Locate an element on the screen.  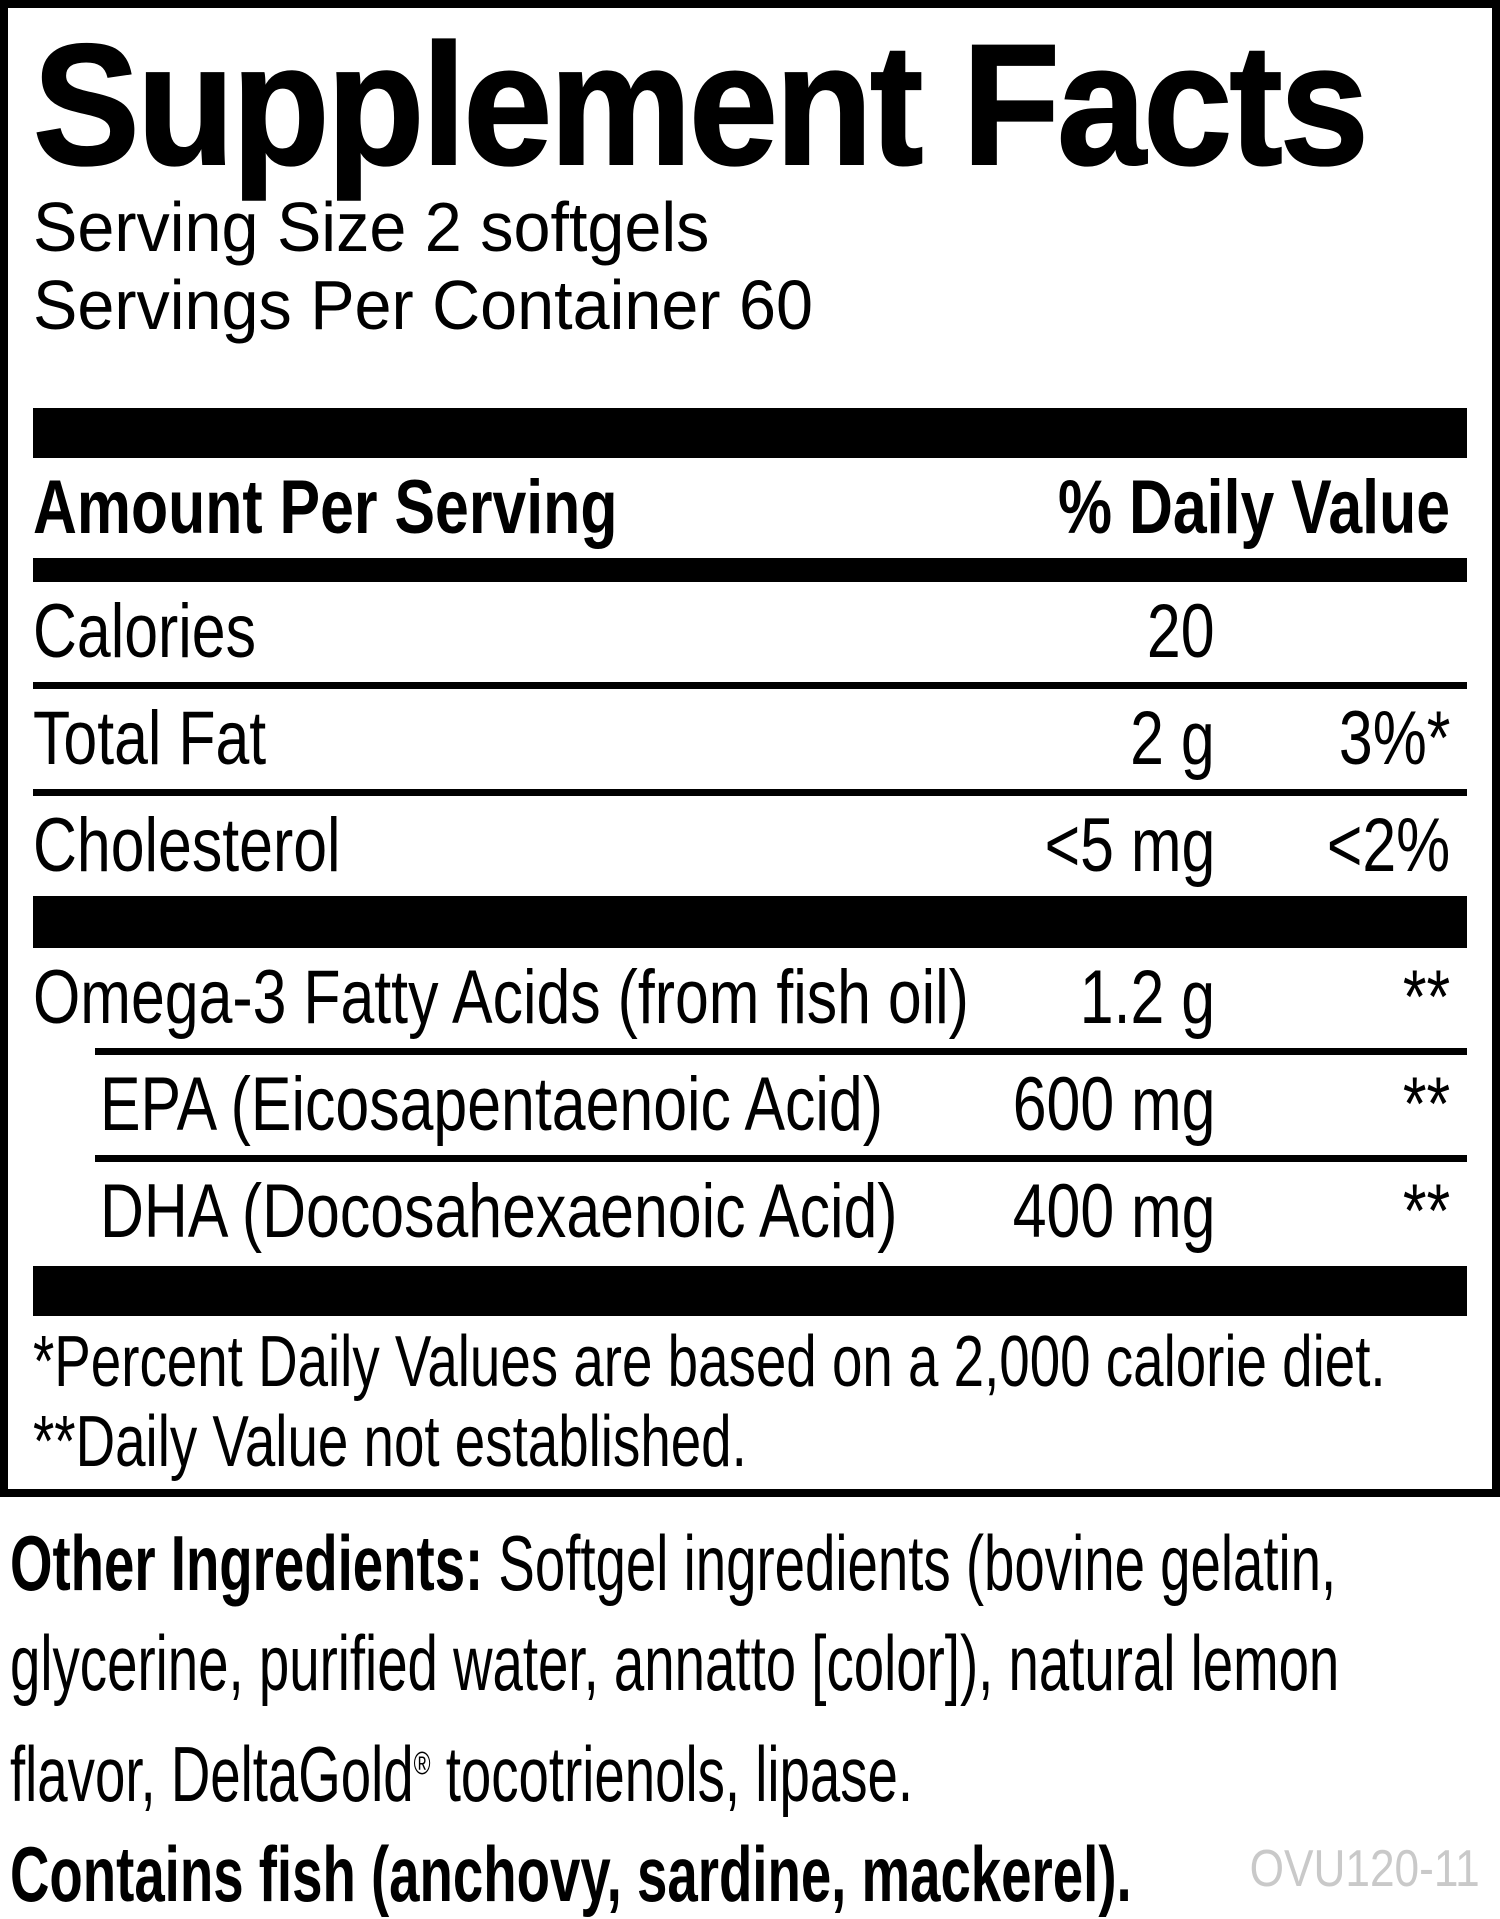
table-row-cholesterol: Cholesterol <5 mg <2% is located at coordinates (750, 846).